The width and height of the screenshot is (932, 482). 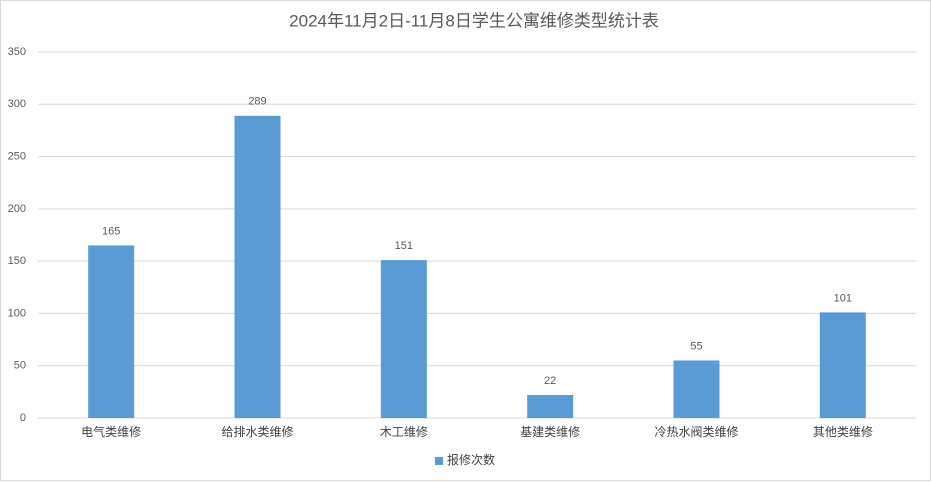 I want to click on legend-swatch, so click(x=439, y=461).